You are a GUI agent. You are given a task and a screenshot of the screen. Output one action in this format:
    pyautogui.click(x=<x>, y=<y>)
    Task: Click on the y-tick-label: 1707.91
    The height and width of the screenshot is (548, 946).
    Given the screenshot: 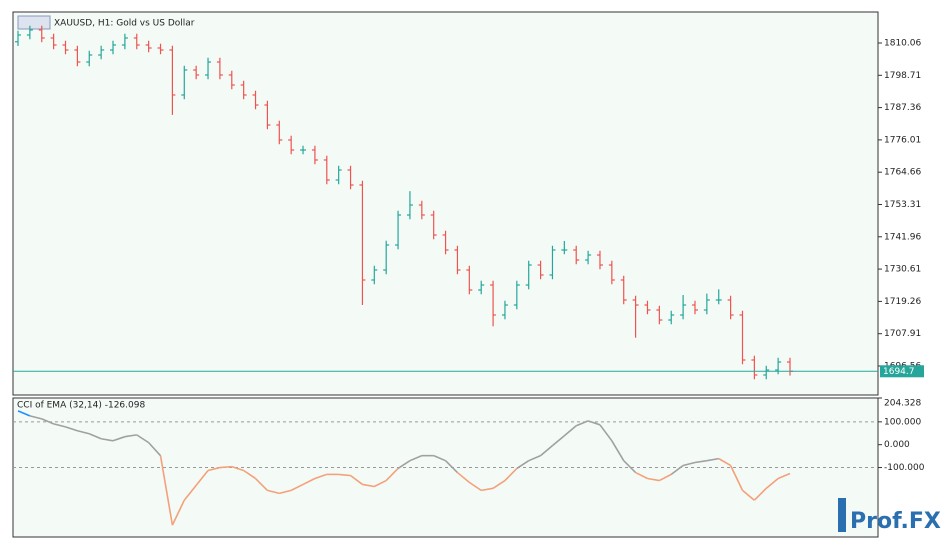 What is the action you would take?
    pyautogui.click(x=902, y=334)
    